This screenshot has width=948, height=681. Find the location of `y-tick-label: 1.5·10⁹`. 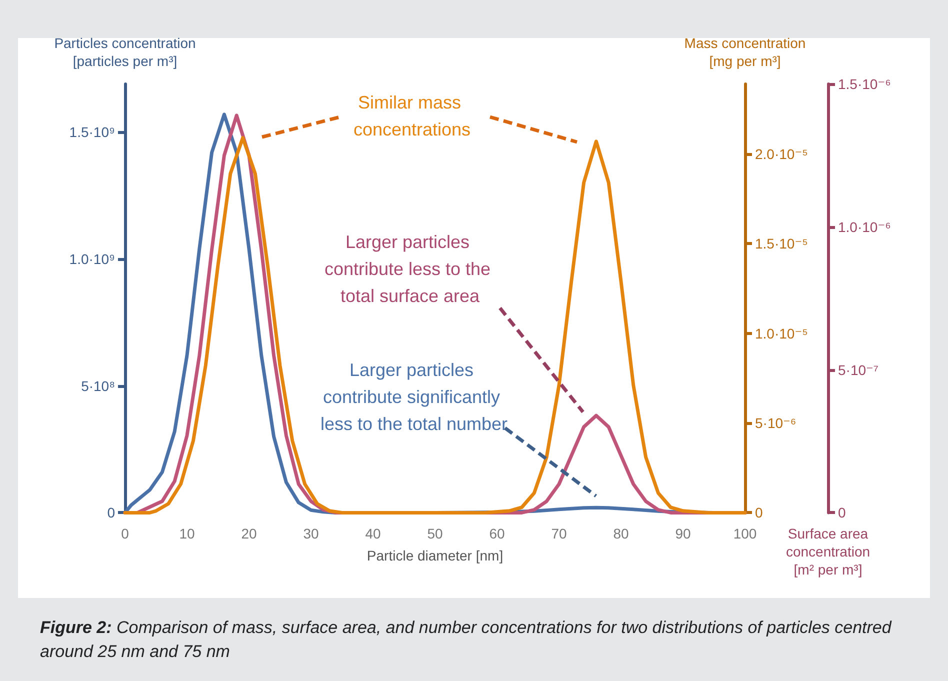

y-tick-label: 1.5·10⁹ is located at coordinates (92, 132).